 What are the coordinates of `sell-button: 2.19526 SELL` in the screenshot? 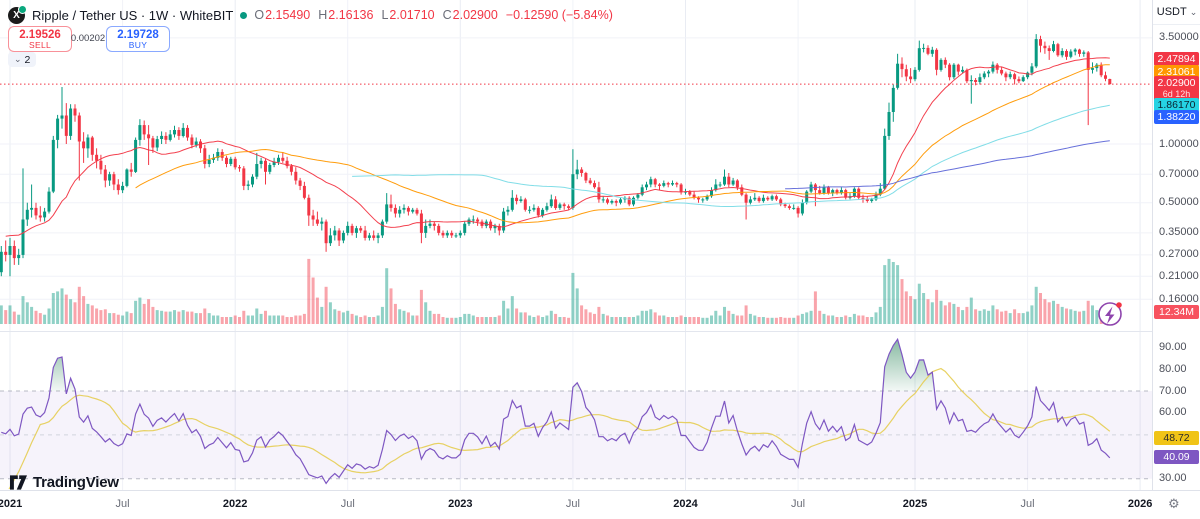 It's located at (40, 39).